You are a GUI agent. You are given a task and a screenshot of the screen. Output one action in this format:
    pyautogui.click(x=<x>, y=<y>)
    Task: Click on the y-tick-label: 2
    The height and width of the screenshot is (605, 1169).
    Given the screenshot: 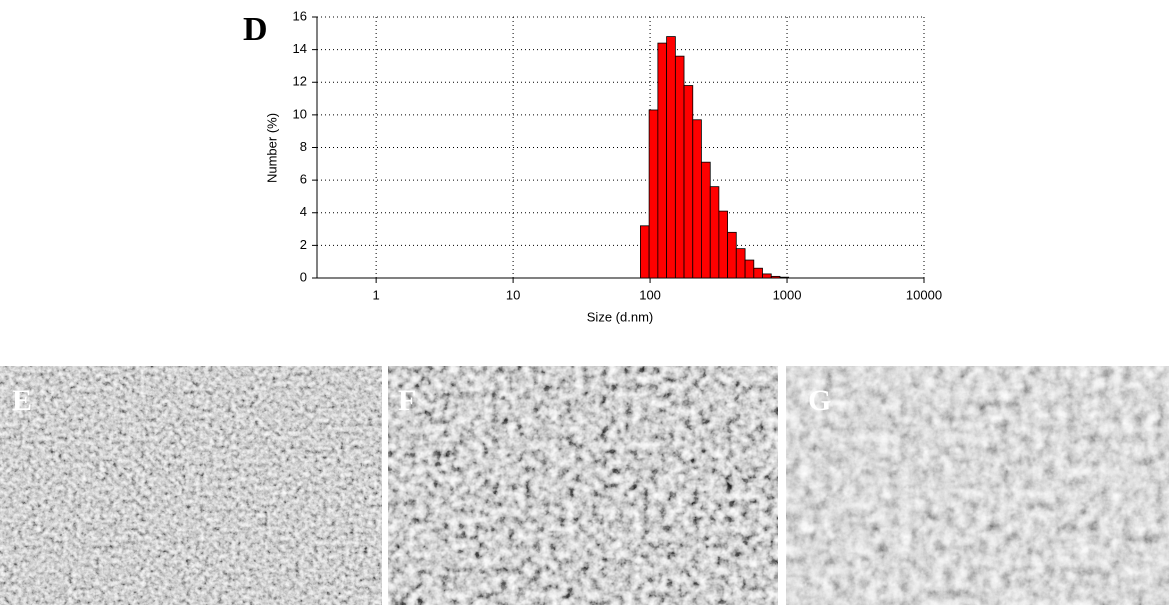 What is the action you would take?
    pyautogui.click(x=303, y=244)
    